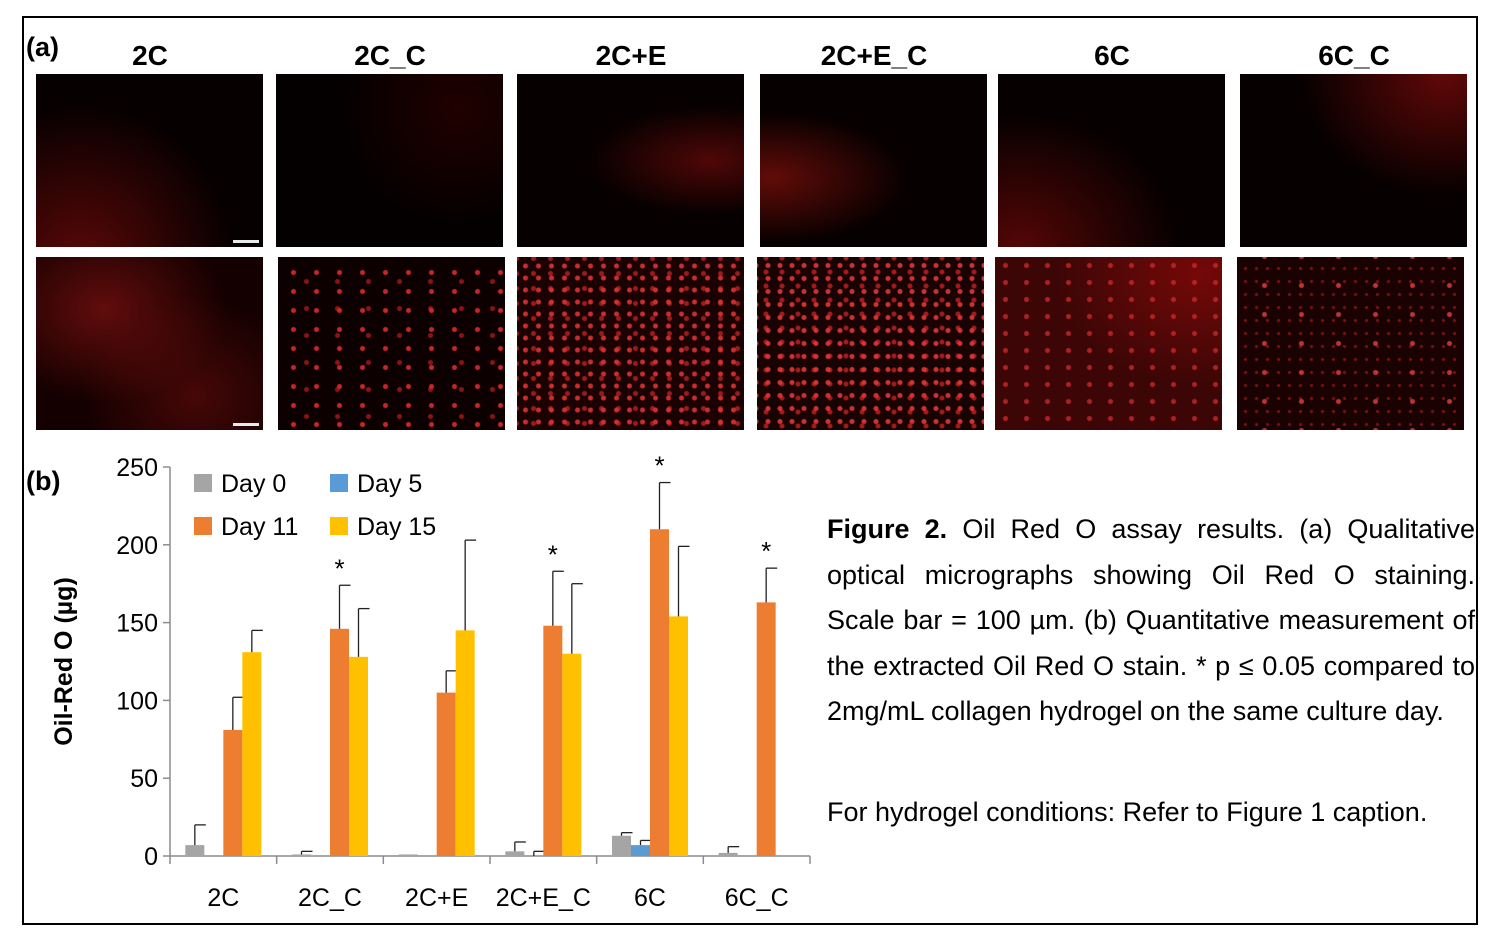 Image resolution: width=1500 pixels, height=947 pixels. I want to click on micrograph-top-2C, so click(149, 160).